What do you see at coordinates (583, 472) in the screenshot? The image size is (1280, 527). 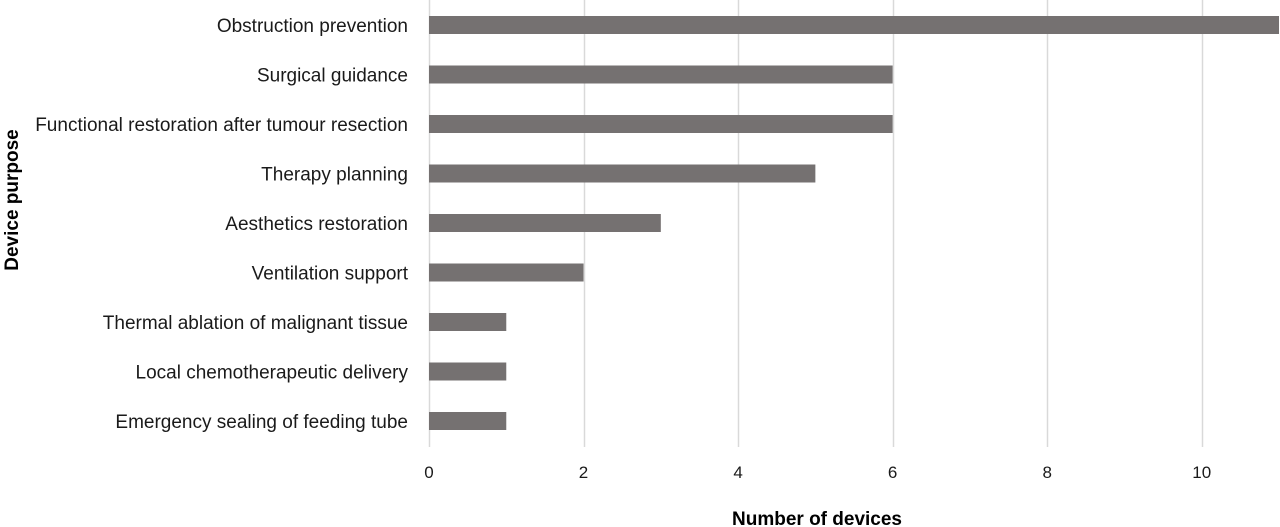 I see `x-tick-label: 2` at bounding box center [583, 472].